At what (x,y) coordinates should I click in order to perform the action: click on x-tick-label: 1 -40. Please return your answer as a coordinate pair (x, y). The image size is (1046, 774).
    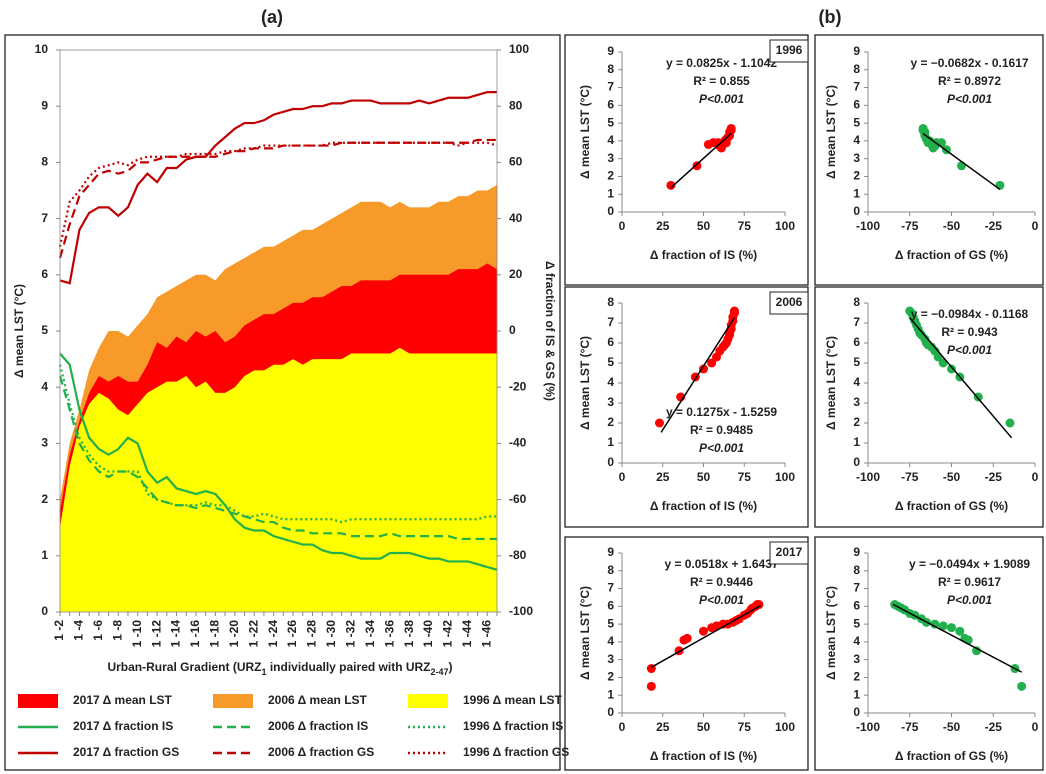
    Looking at the image, I should click on (428, 634).